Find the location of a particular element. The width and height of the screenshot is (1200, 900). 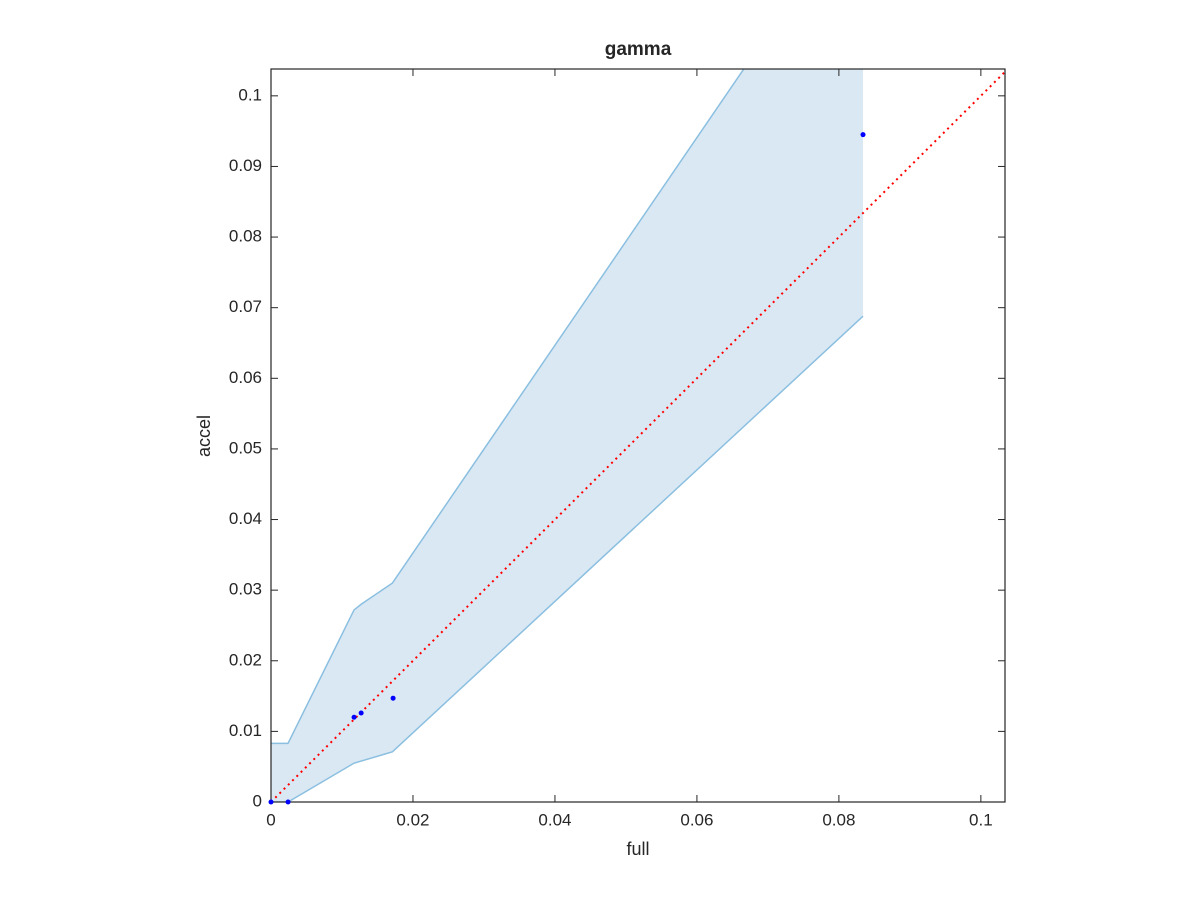

y-tick-label: 0.06 is located at coordinates (245, 377).